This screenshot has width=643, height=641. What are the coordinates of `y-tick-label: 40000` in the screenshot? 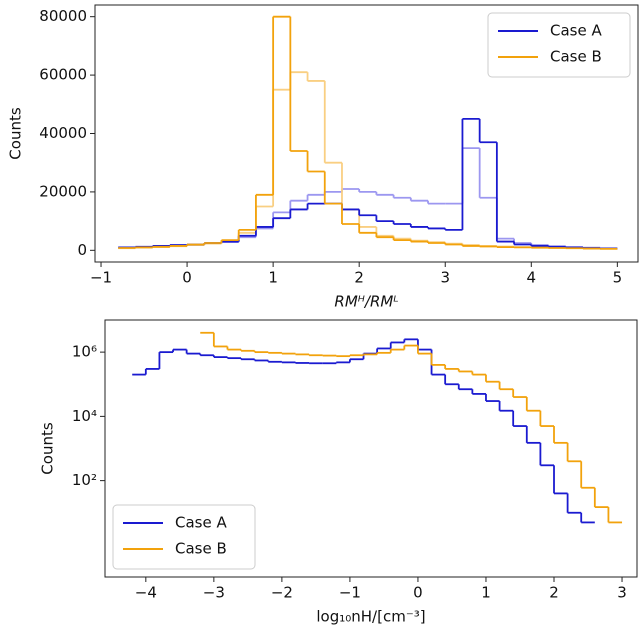 It's located at (63, 133).